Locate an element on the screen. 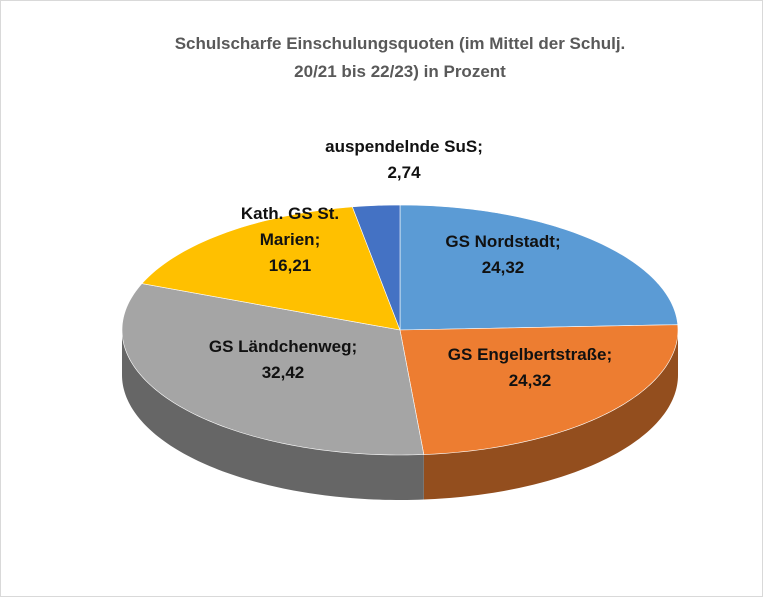  label-value: 2,74 is located at coordinates (404, 172).